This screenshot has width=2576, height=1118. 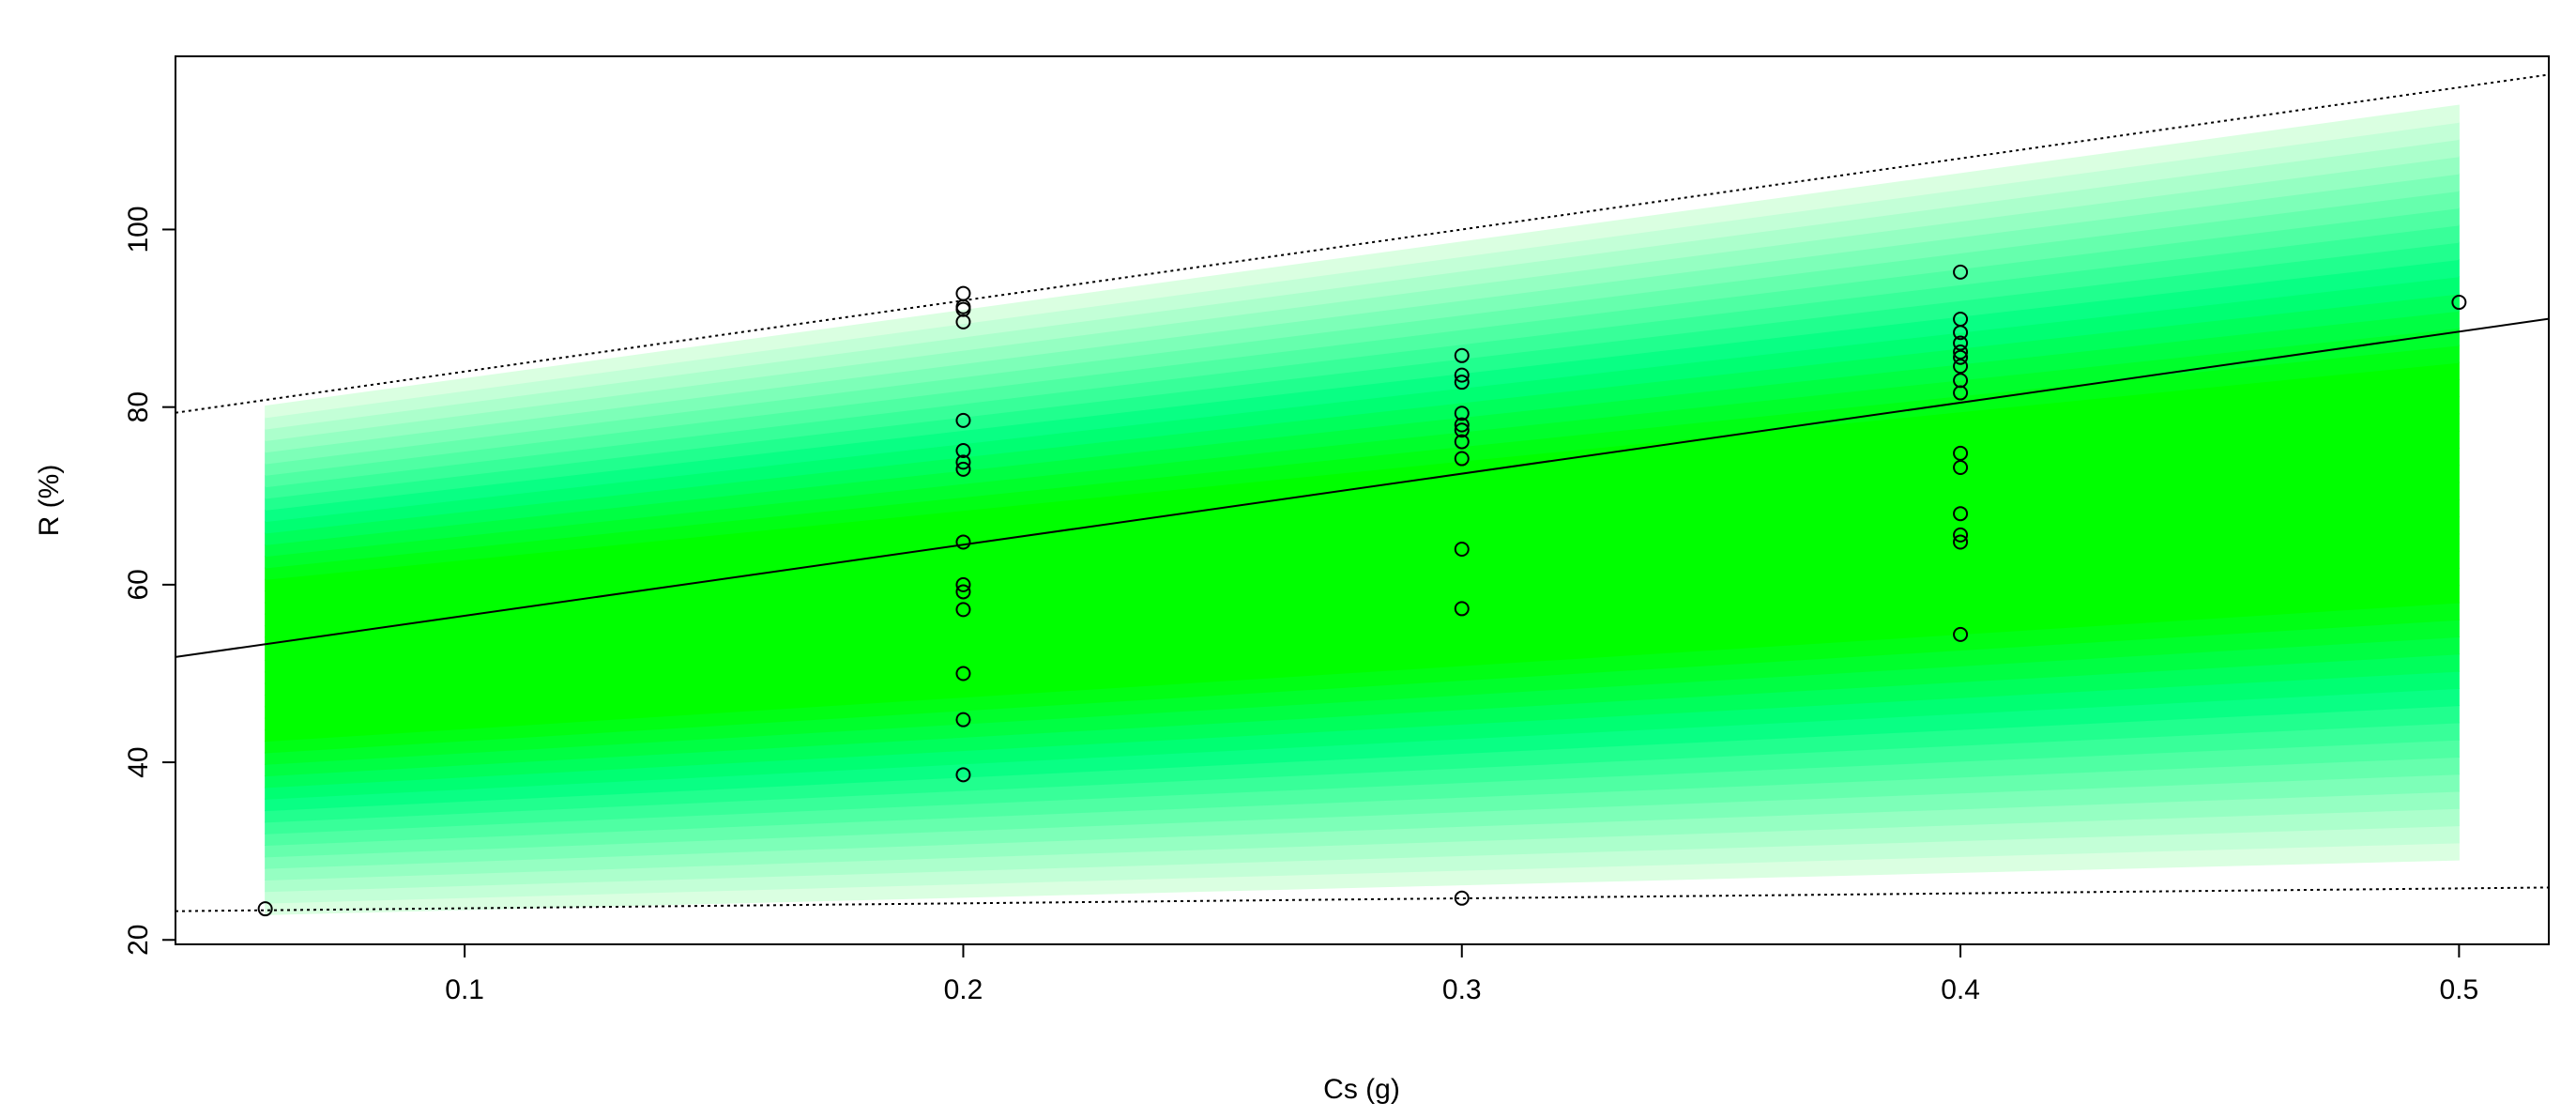 What do you see at coordinates (2459, 989) in the screenshot?
I see `x-tick-label: 0.5` at bounding box center [2459, 989].